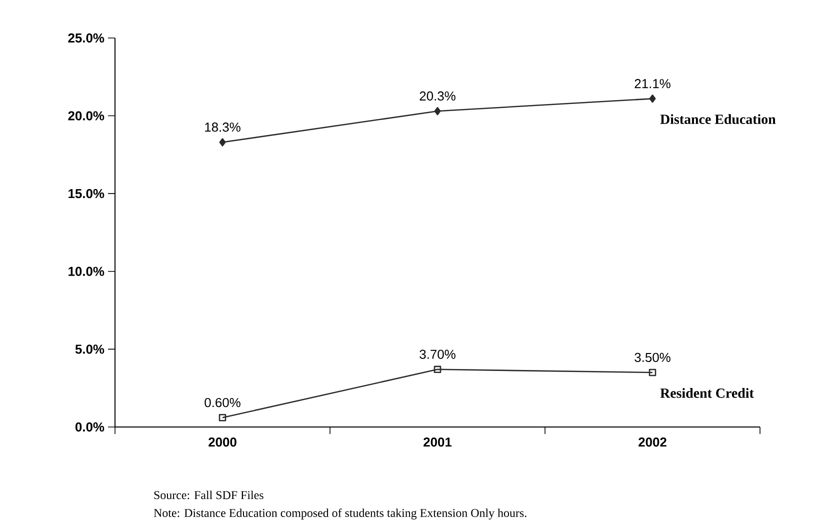  What do you see at coordinates (222, 442) in the screenshot?
I see `x-tick-label: 2000` at bounding box center [222, 442].